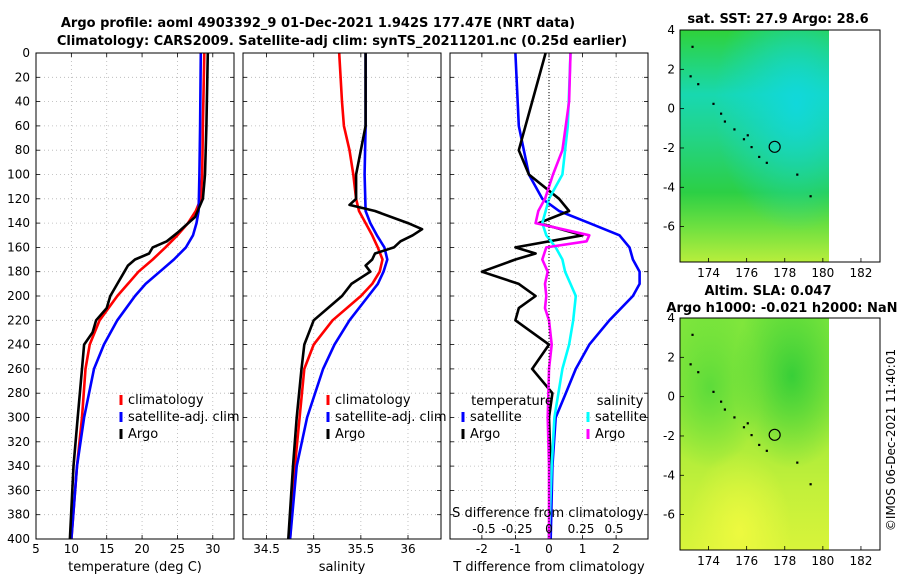  Describe the element at coordinates (516, 529) in the screenshot. I see `x2-tick-label: -0.25` at that location.